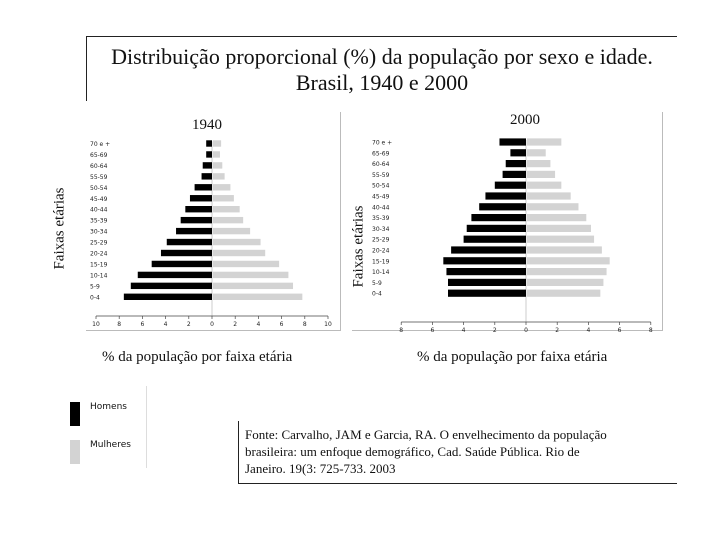 The image size is (720, 540). Describe the element at coordinates (99, 254) in the screenshot. I see `y-tick-label: 20-24` at that location.